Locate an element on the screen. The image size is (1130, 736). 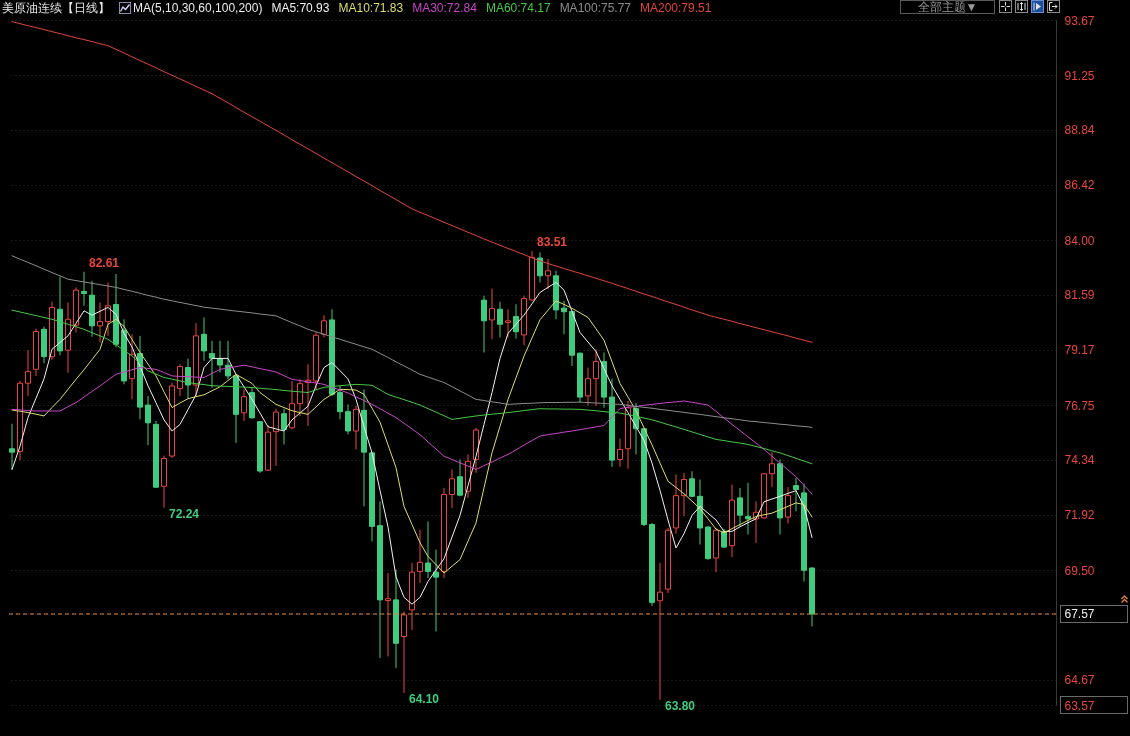
chart-title: 美原油连续【日线】 is located at coordinates (56, 8).